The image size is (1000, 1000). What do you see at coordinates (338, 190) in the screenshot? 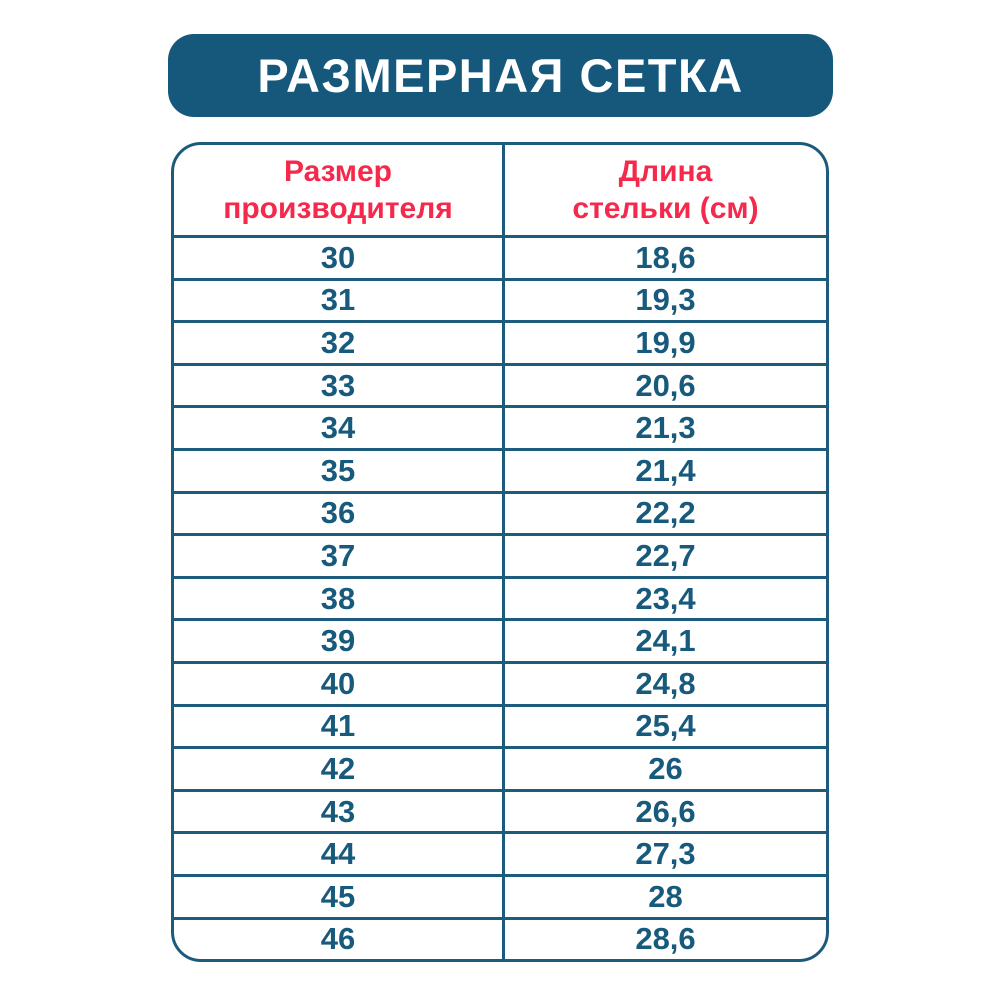
I see `column-header-manufacturer-size: Размер производителя` at bounding box center [338, 190].